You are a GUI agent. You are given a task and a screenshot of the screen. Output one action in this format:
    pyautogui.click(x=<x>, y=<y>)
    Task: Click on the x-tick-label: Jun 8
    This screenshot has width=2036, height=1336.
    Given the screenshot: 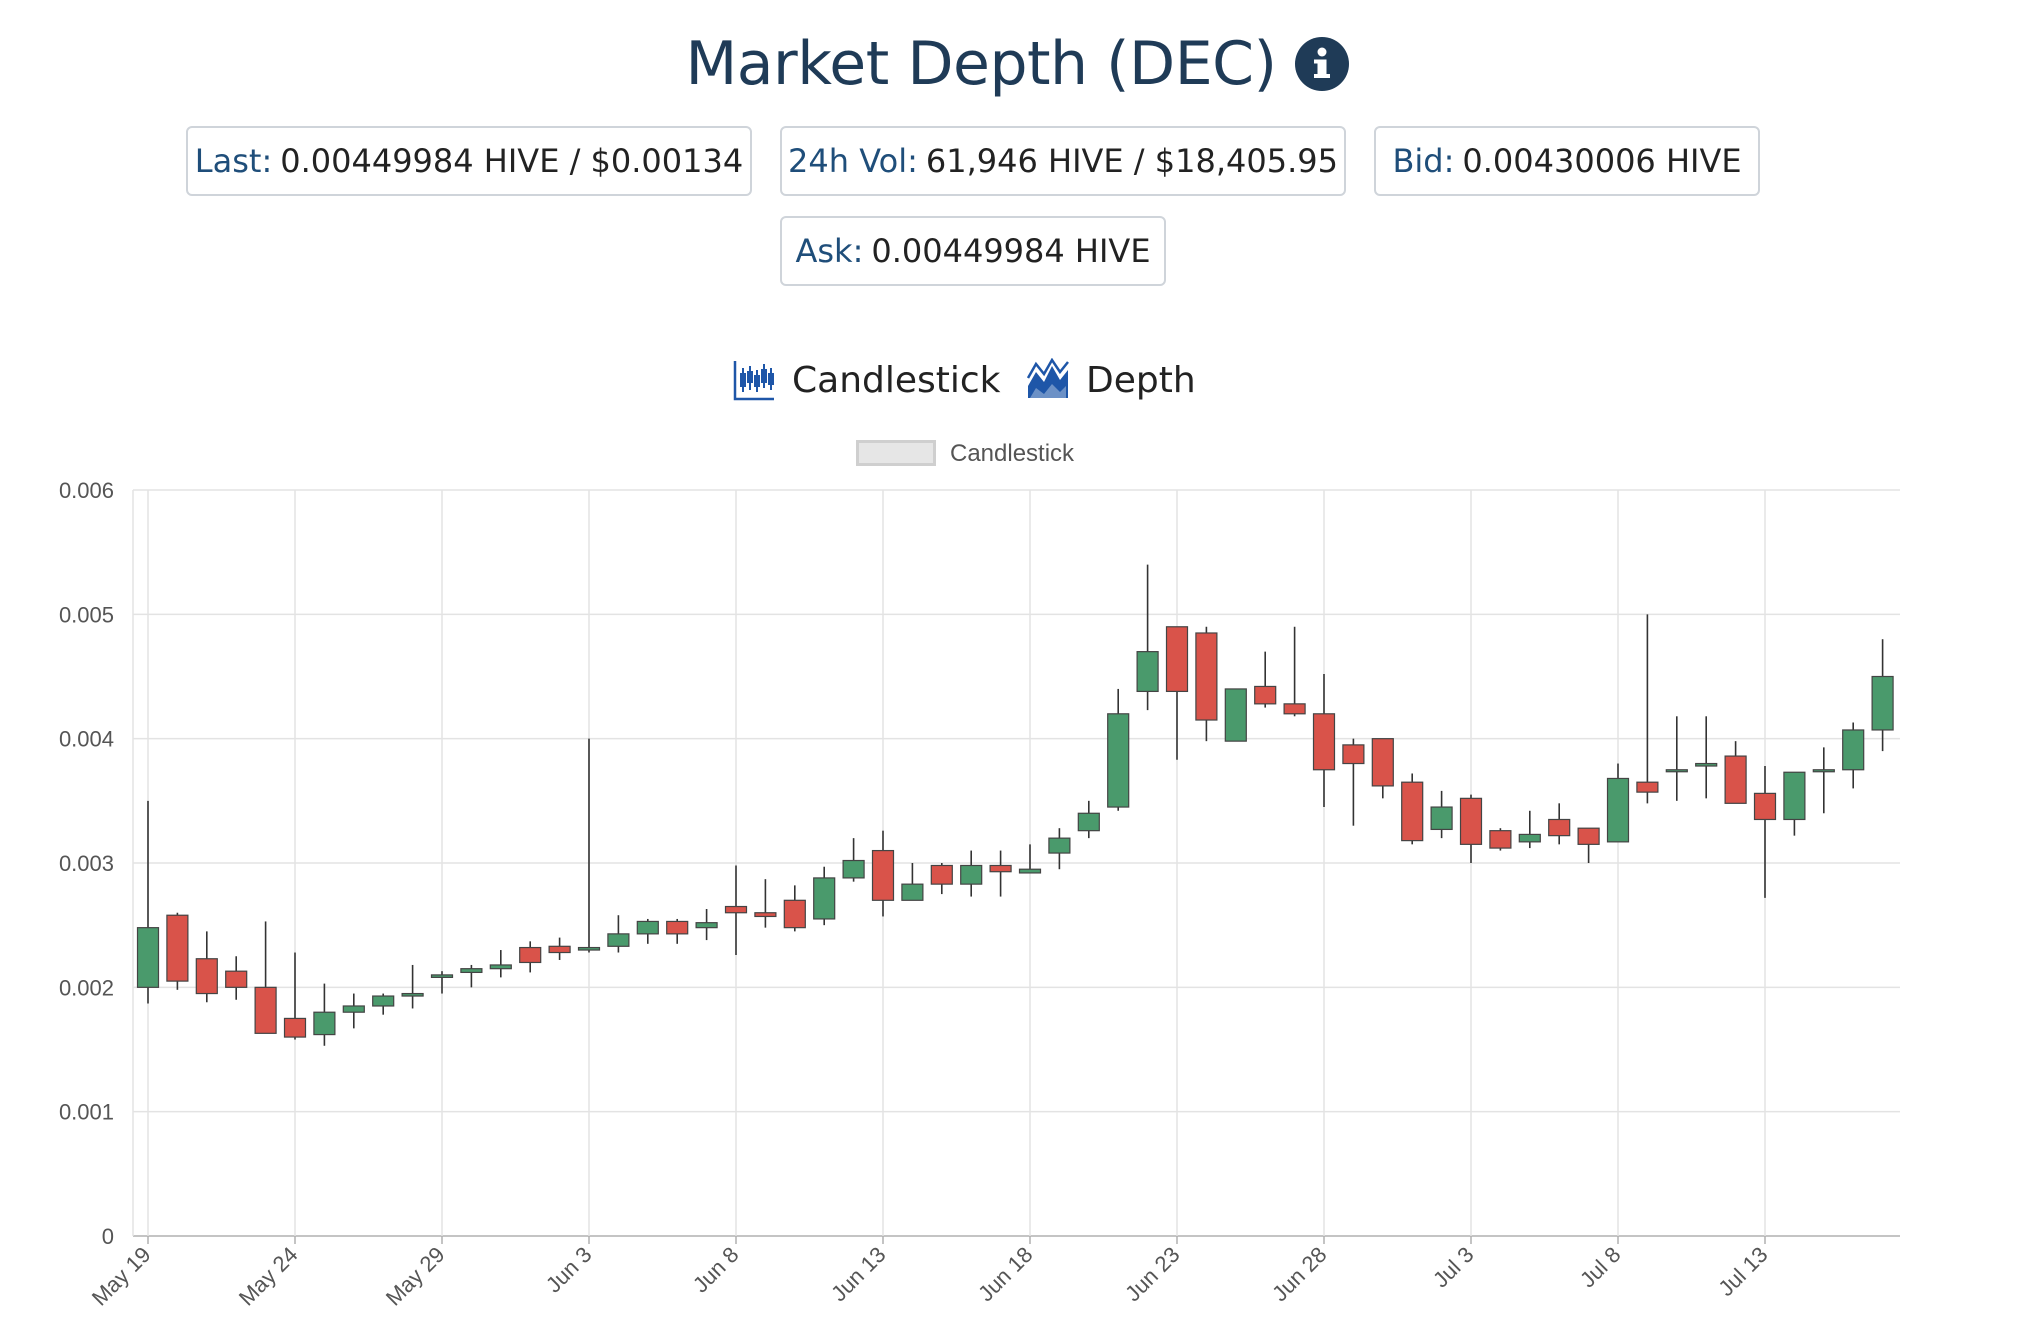 What is the action you would take?
    pyautogui.click(x=716, y=1270)
    